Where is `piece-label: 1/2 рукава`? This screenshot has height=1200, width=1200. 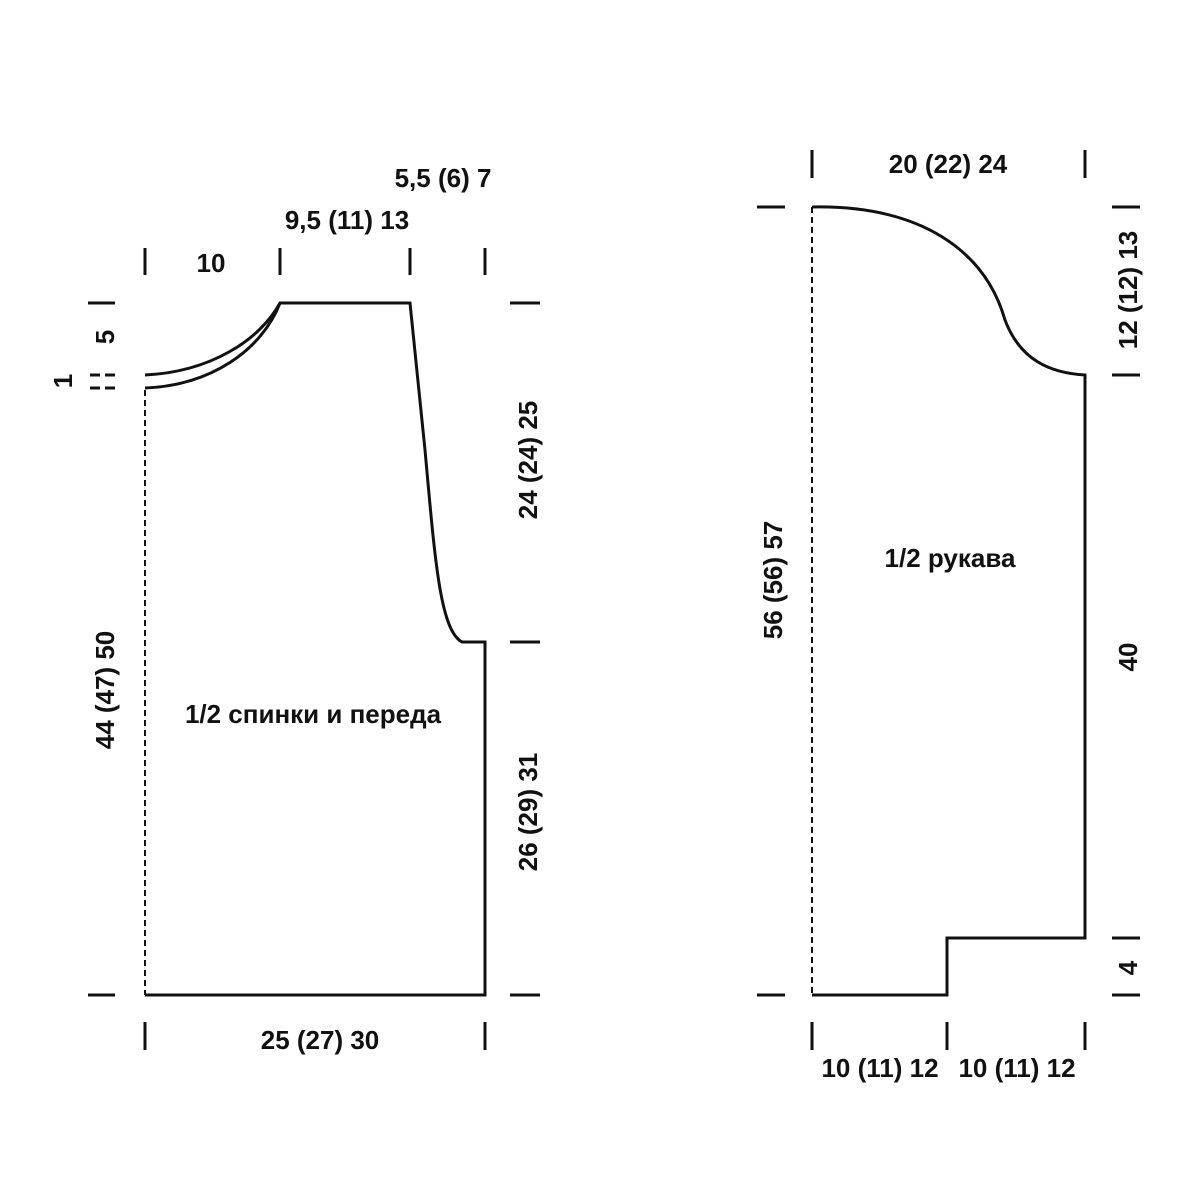 piece-label: 1/2 рукава is located at coordinates (950, 558).